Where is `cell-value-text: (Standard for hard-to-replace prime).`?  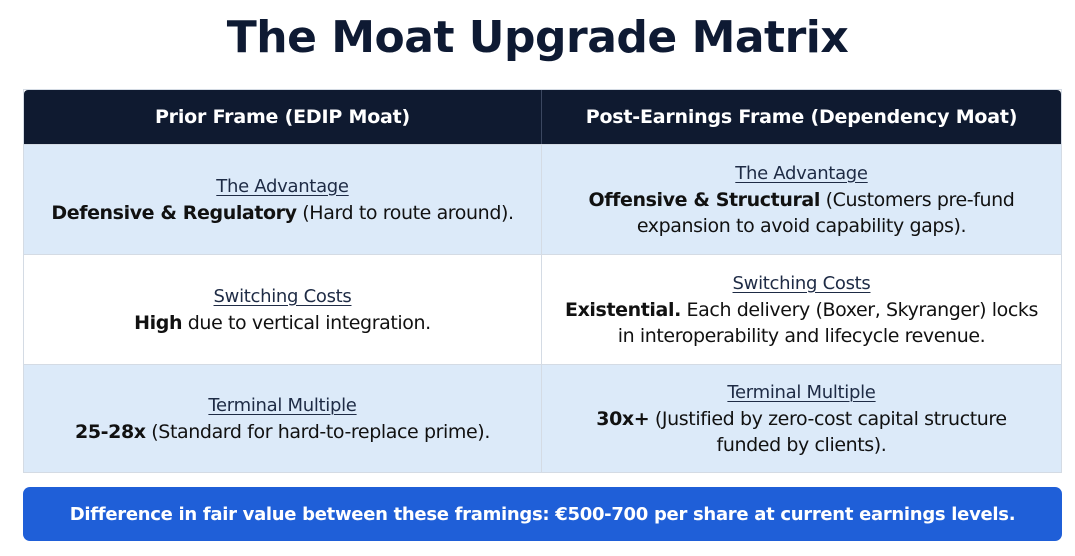 cell-value-text: (Standard for hard-to-replace prime). is located at coordinates (317, 431).